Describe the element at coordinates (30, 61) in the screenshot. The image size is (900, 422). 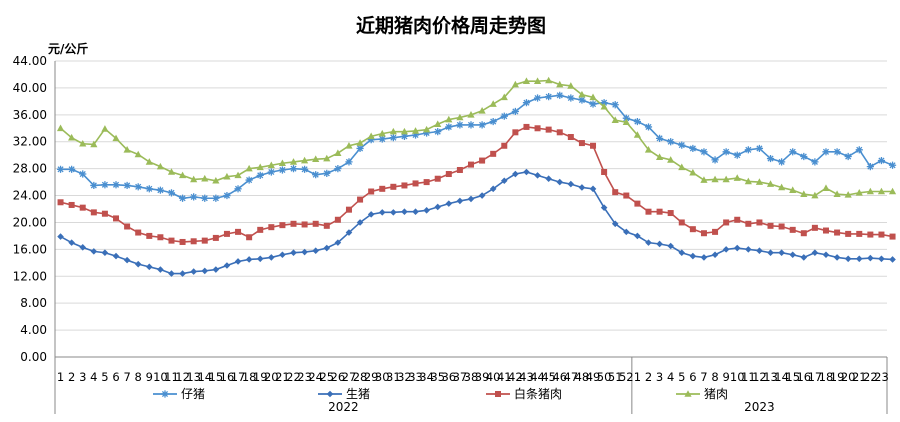
I see `y-tick-label: 44.00` at that location.